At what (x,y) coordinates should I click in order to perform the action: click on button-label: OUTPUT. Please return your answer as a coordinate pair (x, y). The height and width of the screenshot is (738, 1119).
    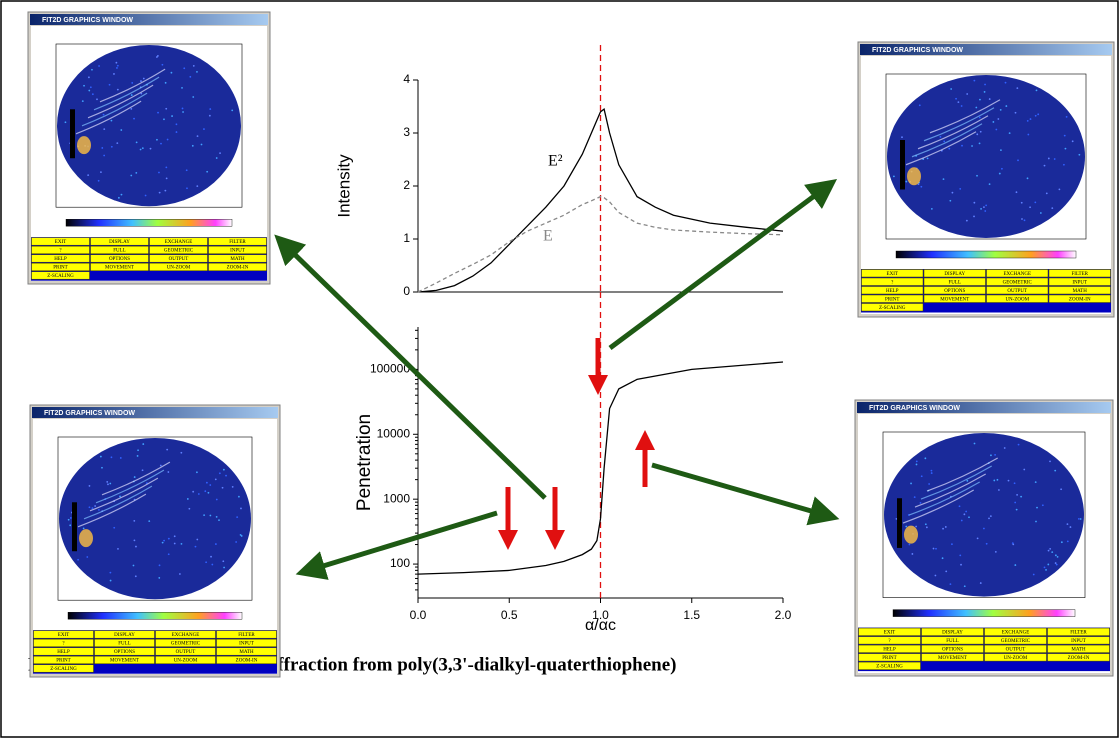
    Looking at the image, I should click on (186, 652).